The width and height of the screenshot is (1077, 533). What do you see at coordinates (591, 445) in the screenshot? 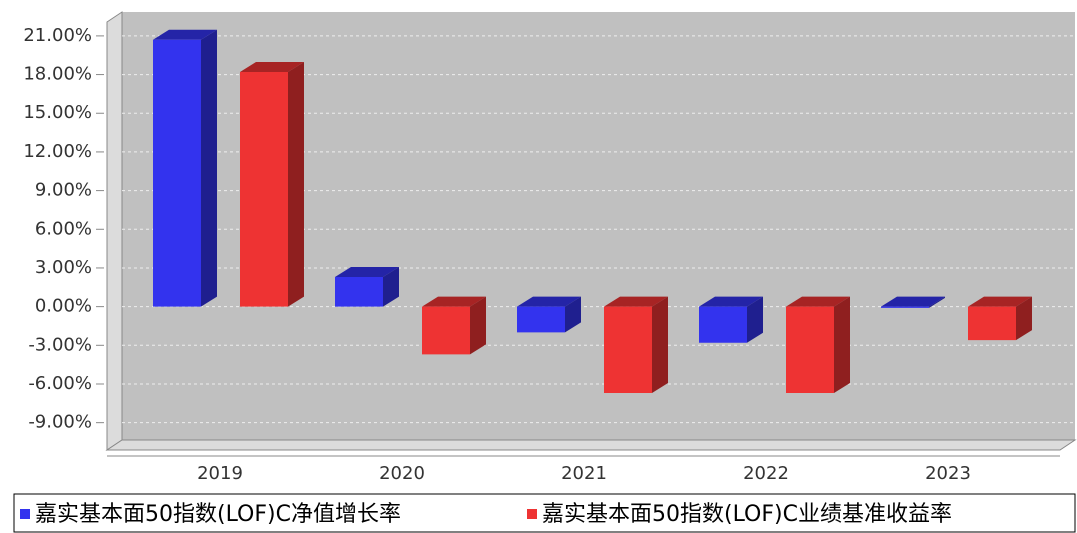
I see `floor` at bounding box center [591, 445].